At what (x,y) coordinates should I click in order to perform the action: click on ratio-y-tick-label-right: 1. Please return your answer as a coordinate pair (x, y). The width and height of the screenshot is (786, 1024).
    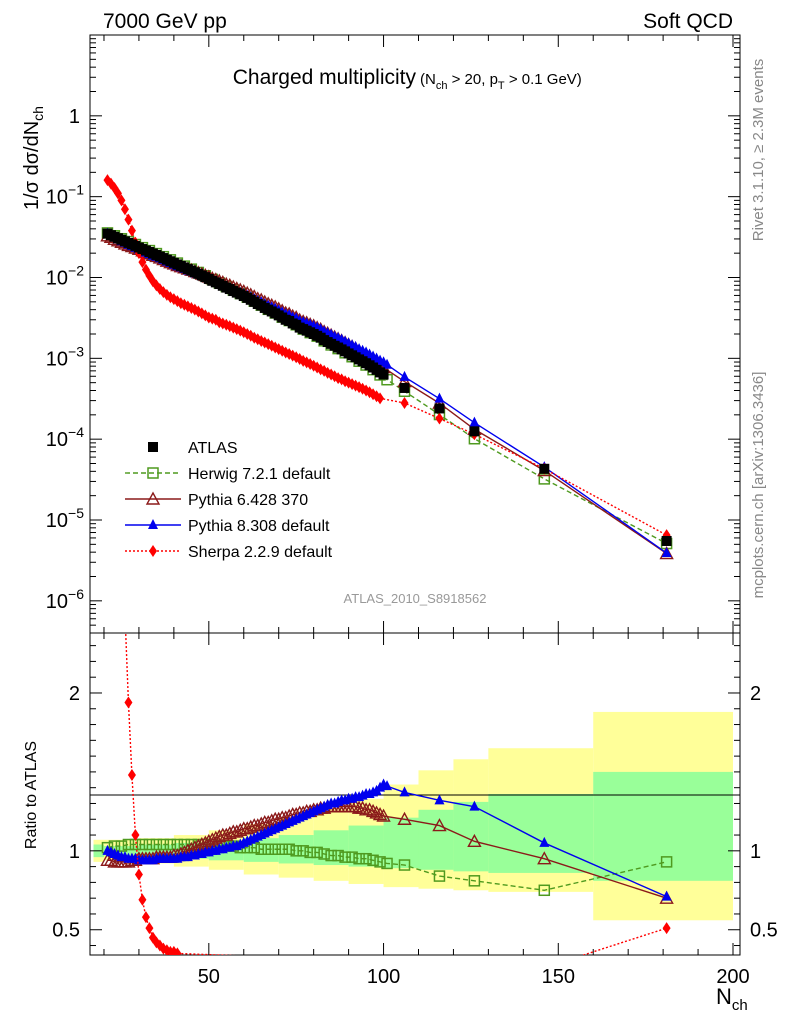
    Looking at the image, I should click on (755, 852).